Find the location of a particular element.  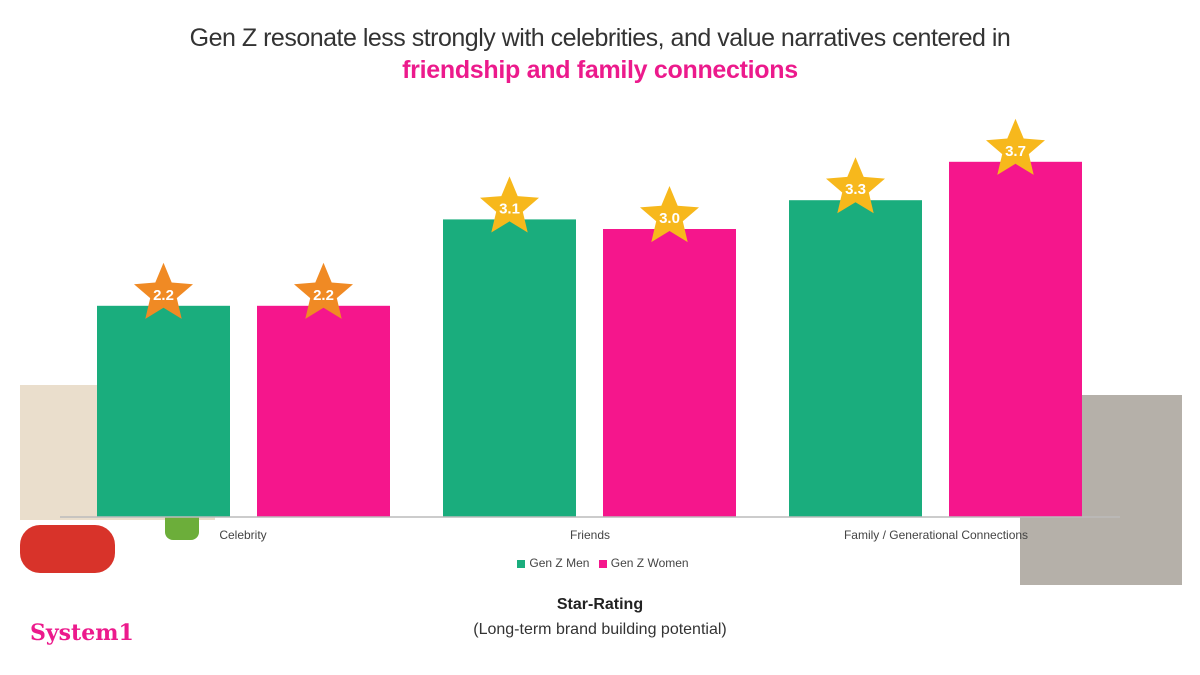

data-label: 3.0 is located at coordinates (669, 218).